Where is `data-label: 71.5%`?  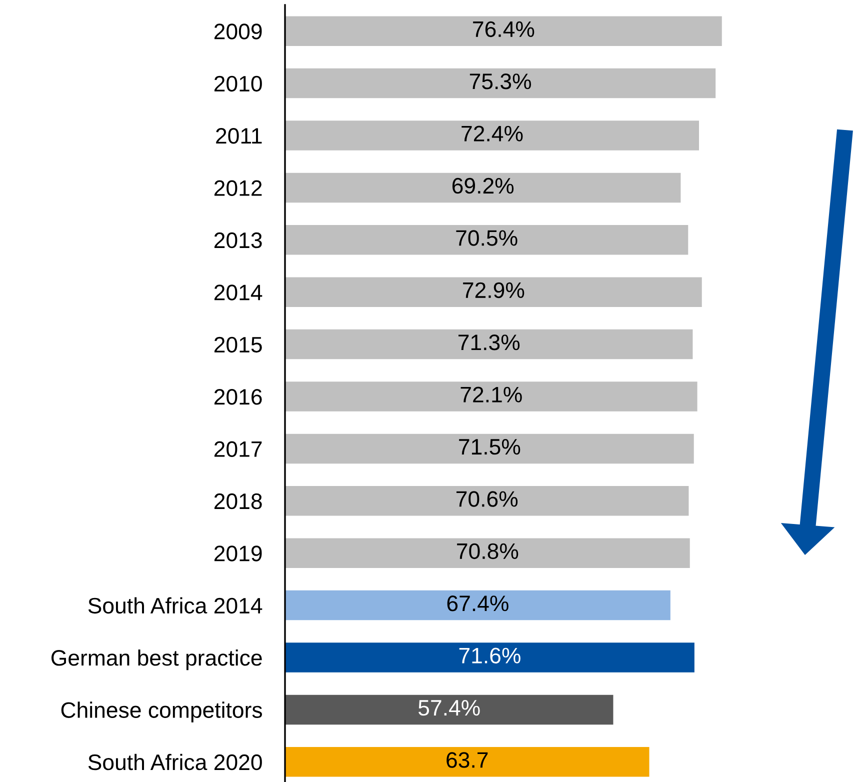 data-label: 71.5% is located at coordinates (489, 447).